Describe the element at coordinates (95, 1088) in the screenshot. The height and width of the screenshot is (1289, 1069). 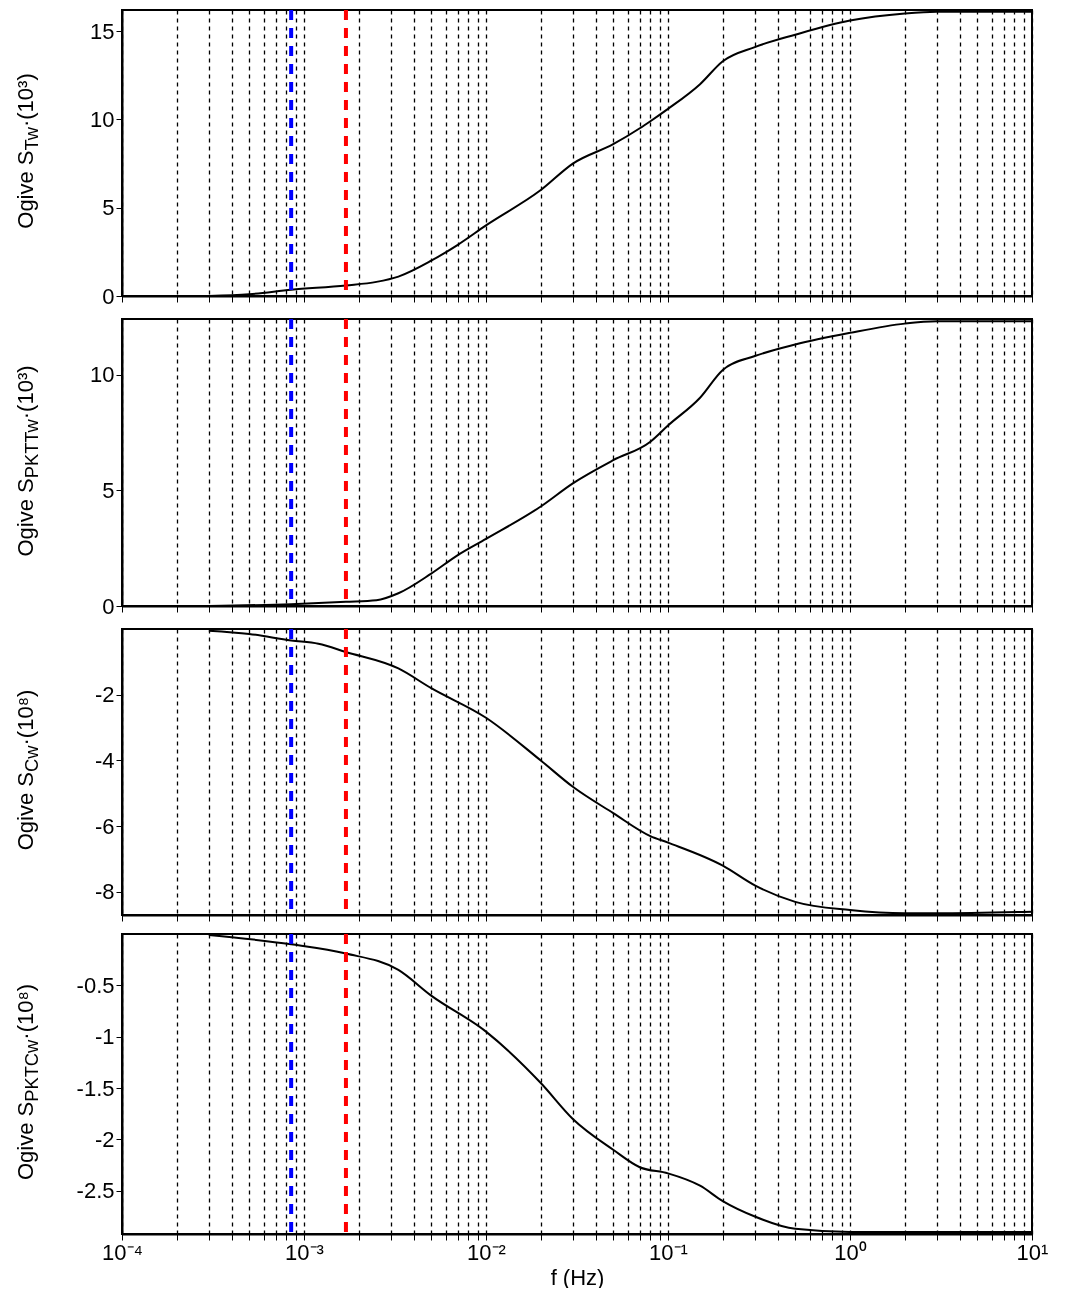
I see `y-tick-label: -1.5` at that location.